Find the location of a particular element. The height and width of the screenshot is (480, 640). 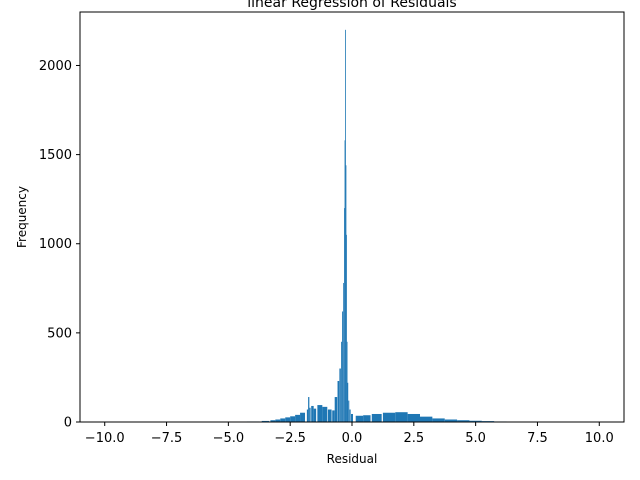

y-tick-label: 2000 is located at coordinates (55, 66).